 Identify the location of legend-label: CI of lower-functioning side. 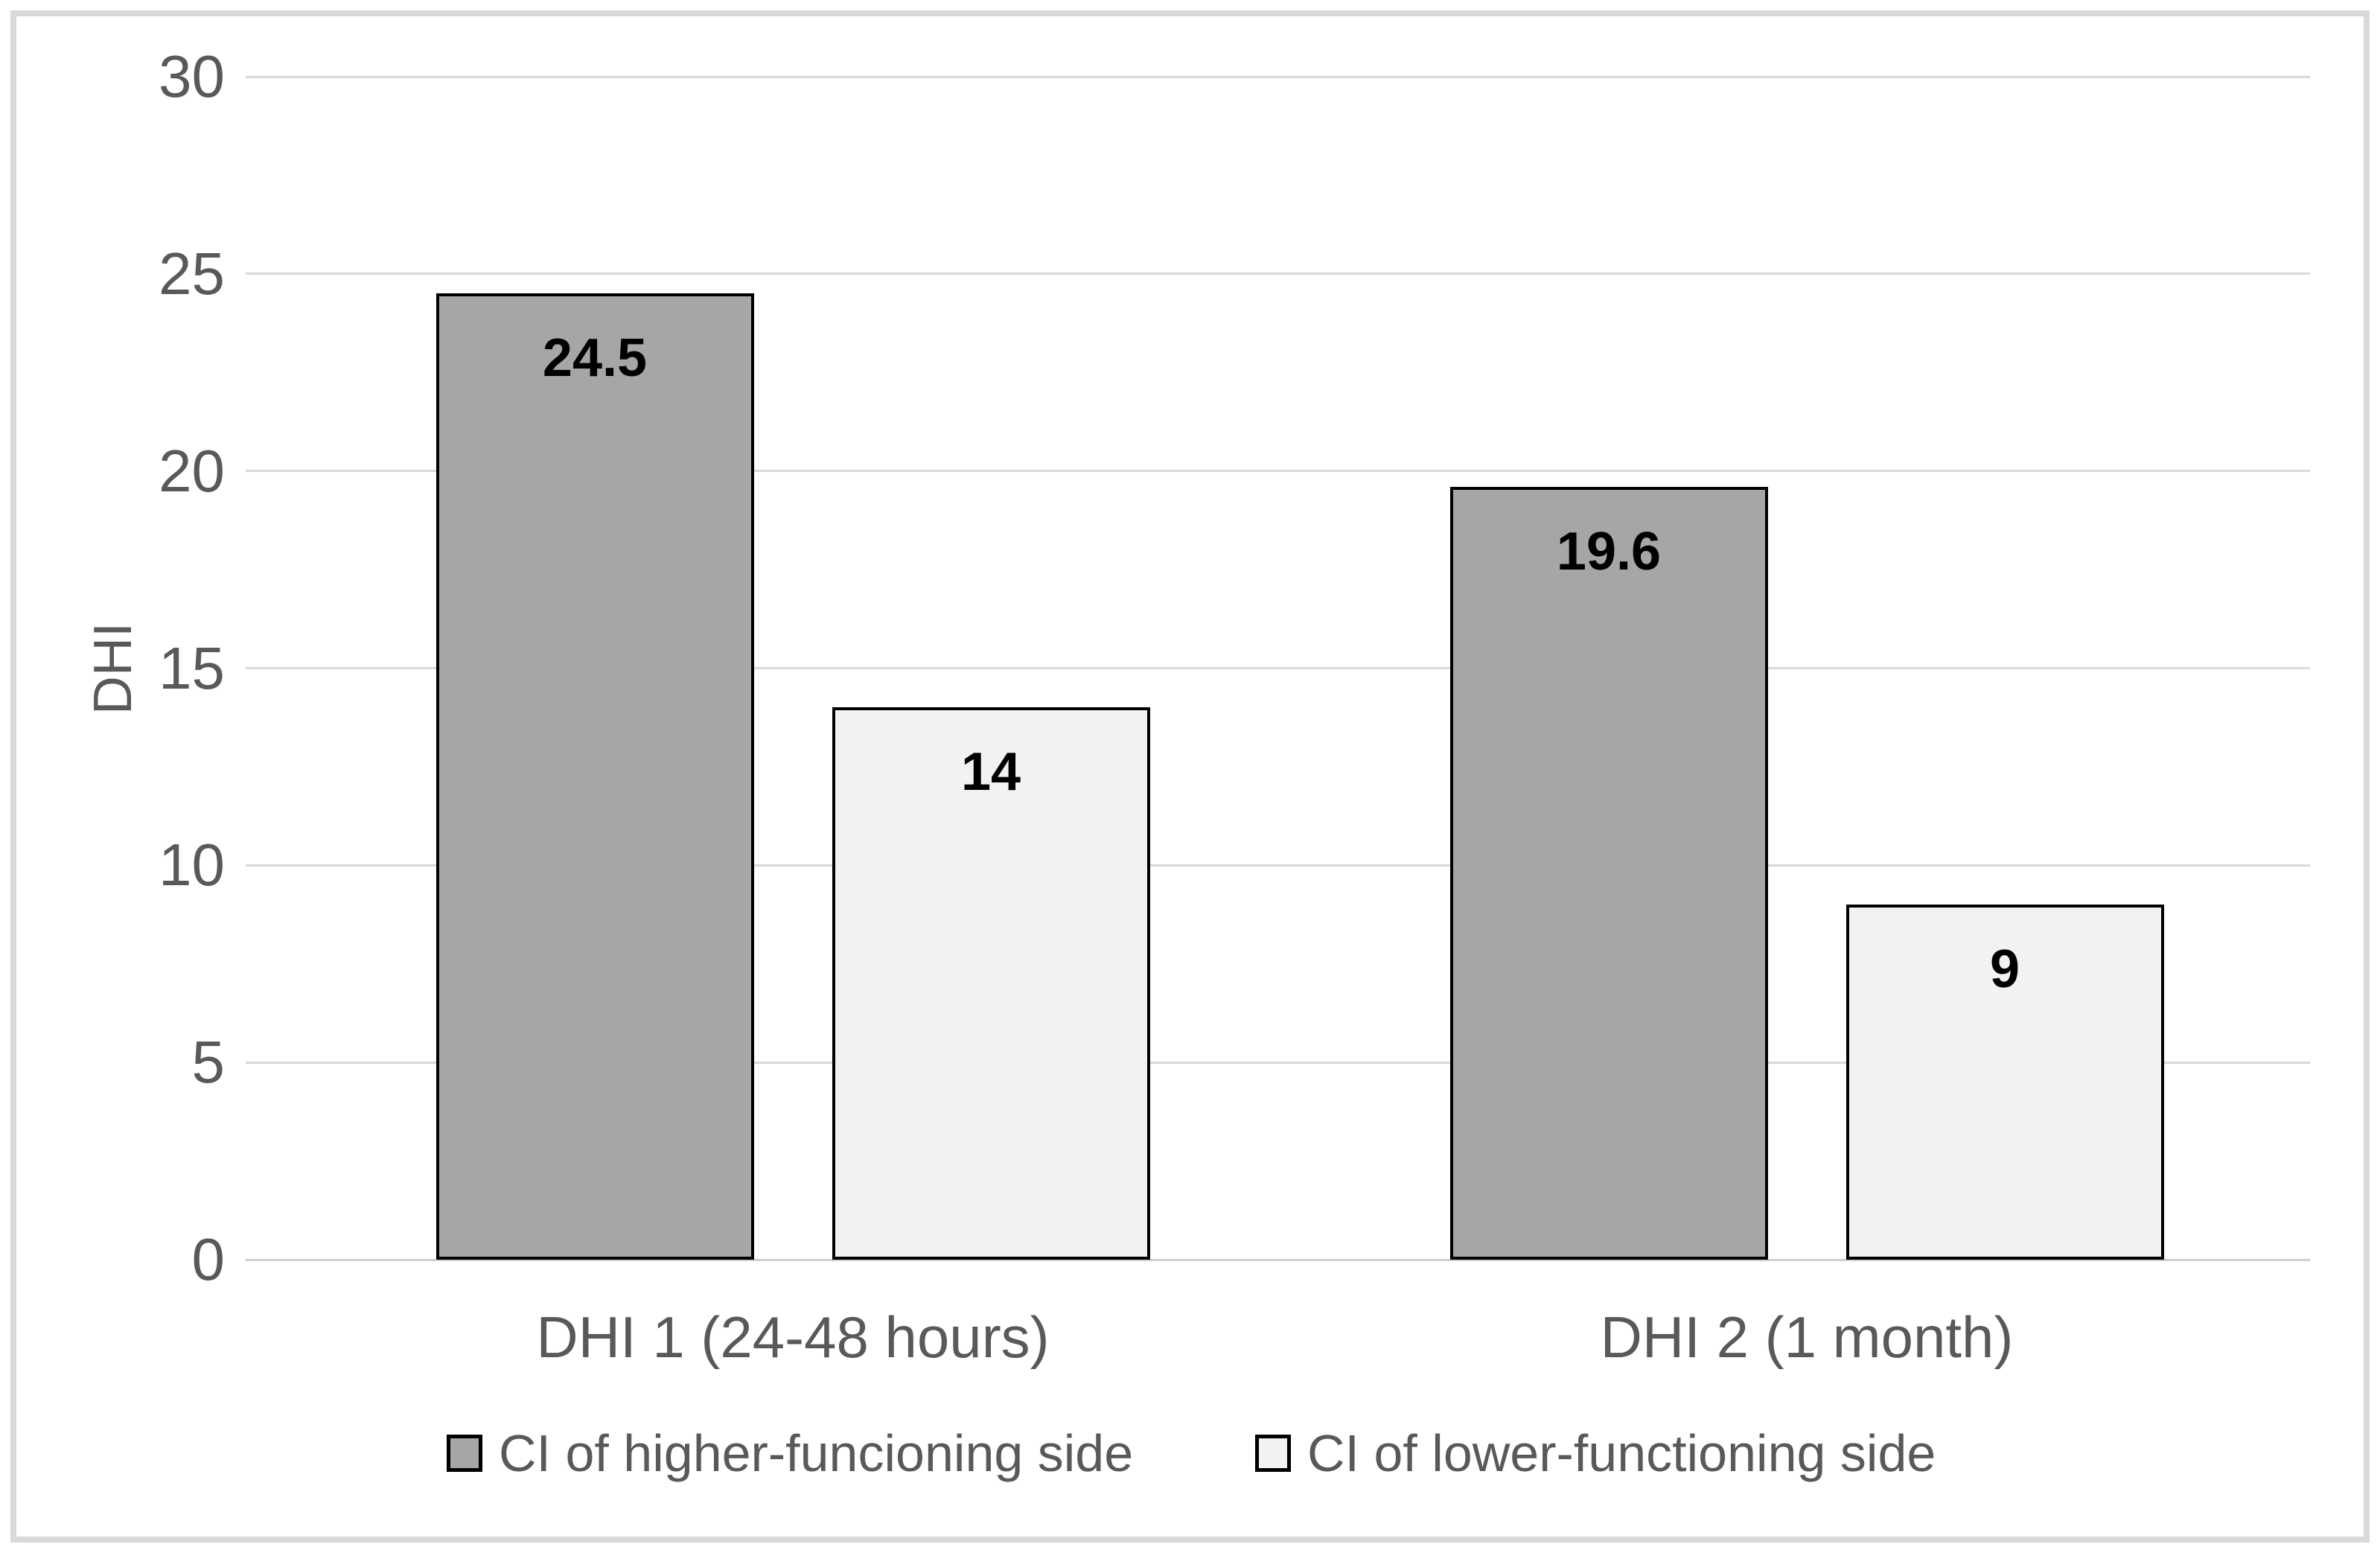
(1621, 1453).